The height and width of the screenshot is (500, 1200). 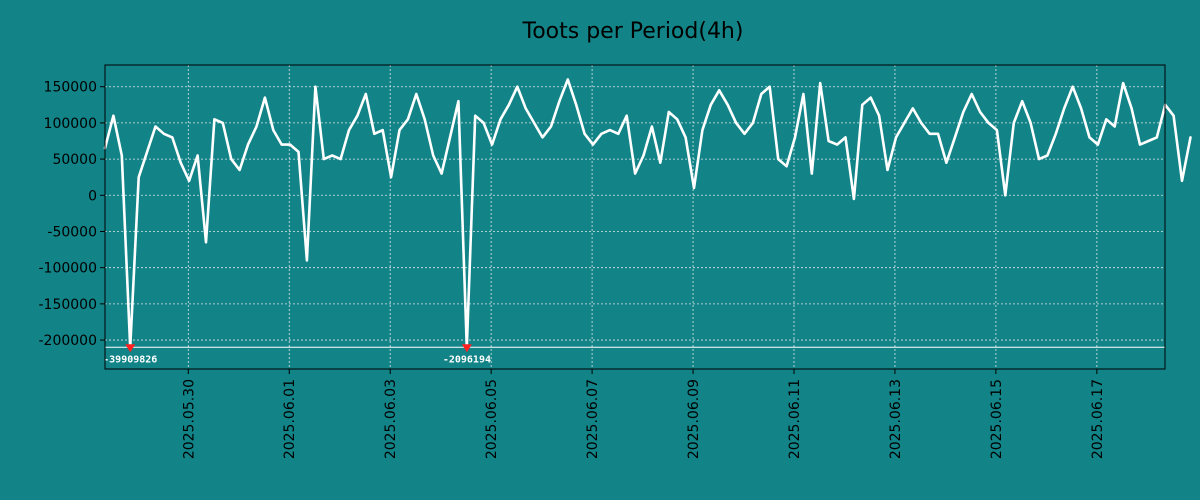 I want to click on x-tick-label: 2025.06.11, so click(x=795, y=419).